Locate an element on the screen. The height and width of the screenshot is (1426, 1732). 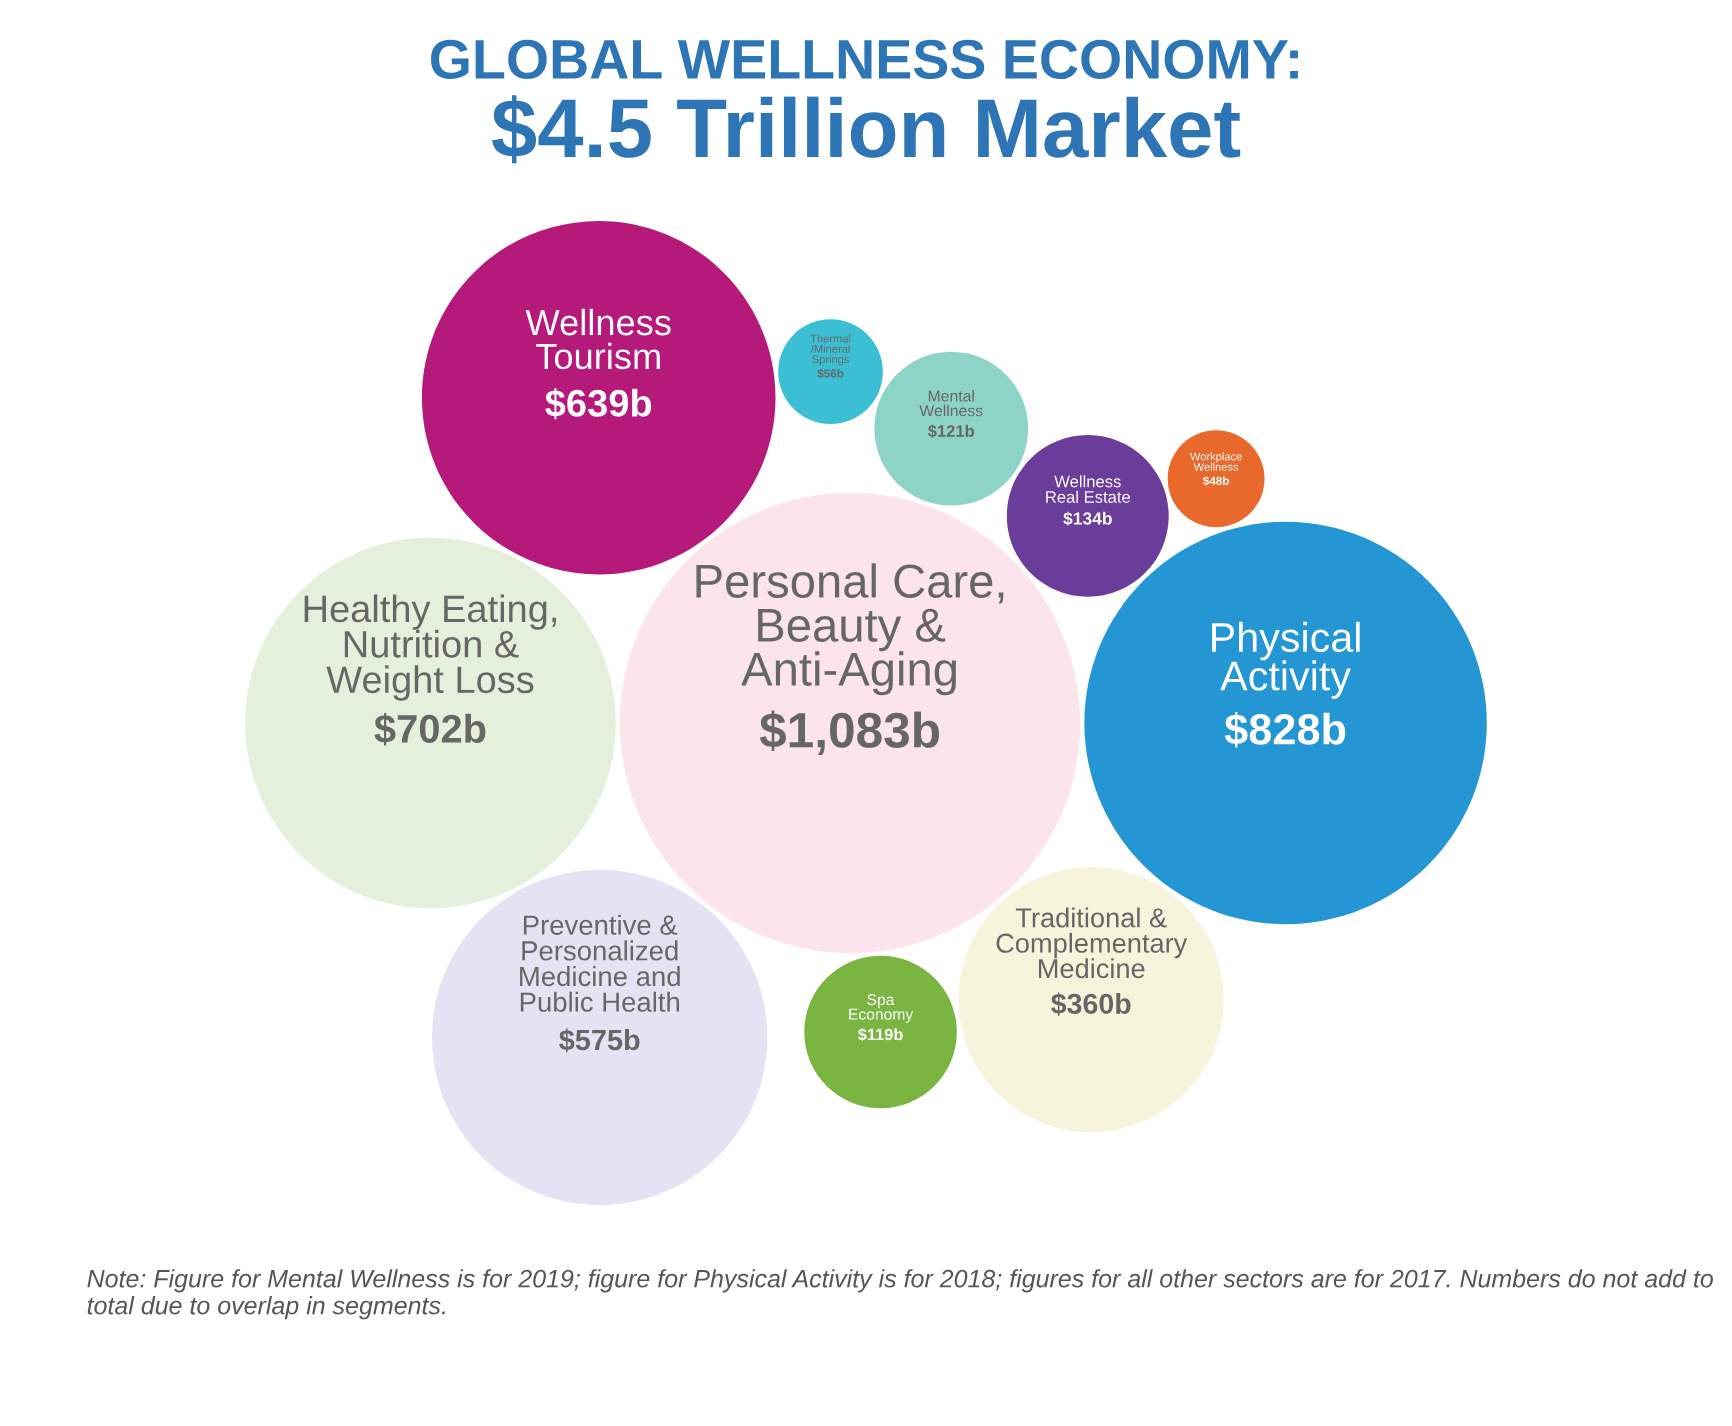
category-label: Physical Activity is located at coordinates (1286, 660).